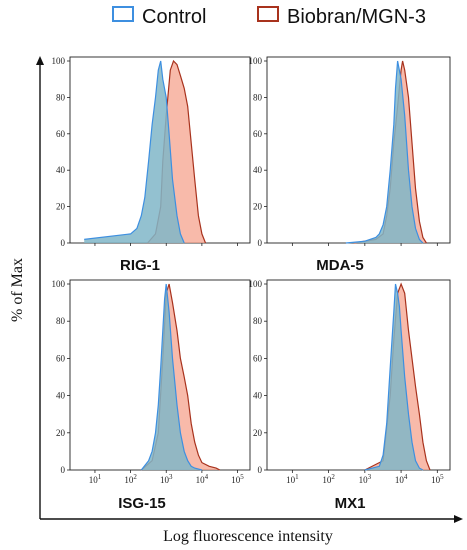 The height and width of the screenshot is (550, 467). Describe the element at coordinates (458, 519) in the screenshot. I see `x-axis-arrowhead` at that location.